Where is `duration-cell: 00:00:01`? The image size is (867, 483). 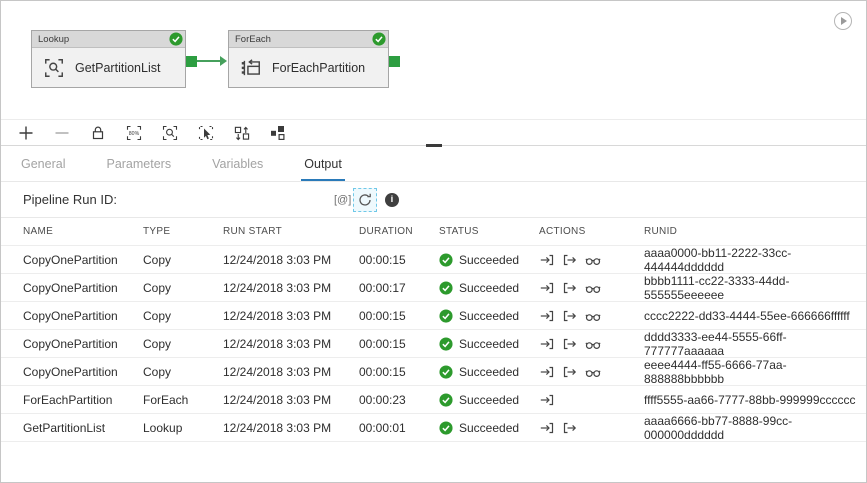
duration-cell: 00:00:01 is located at coordinates (382, 427).